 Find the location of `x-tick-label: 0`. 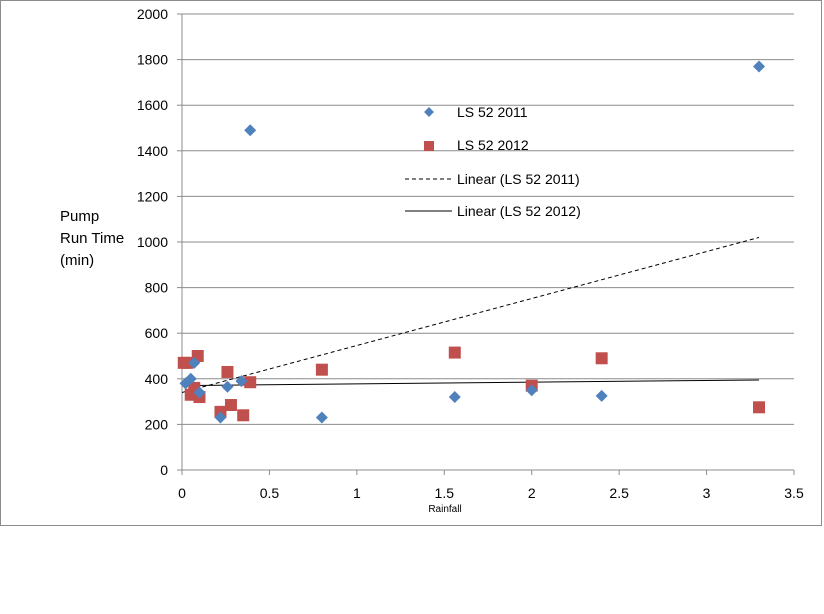

x-tick-label: 0 is located at coordinates (182, 493).